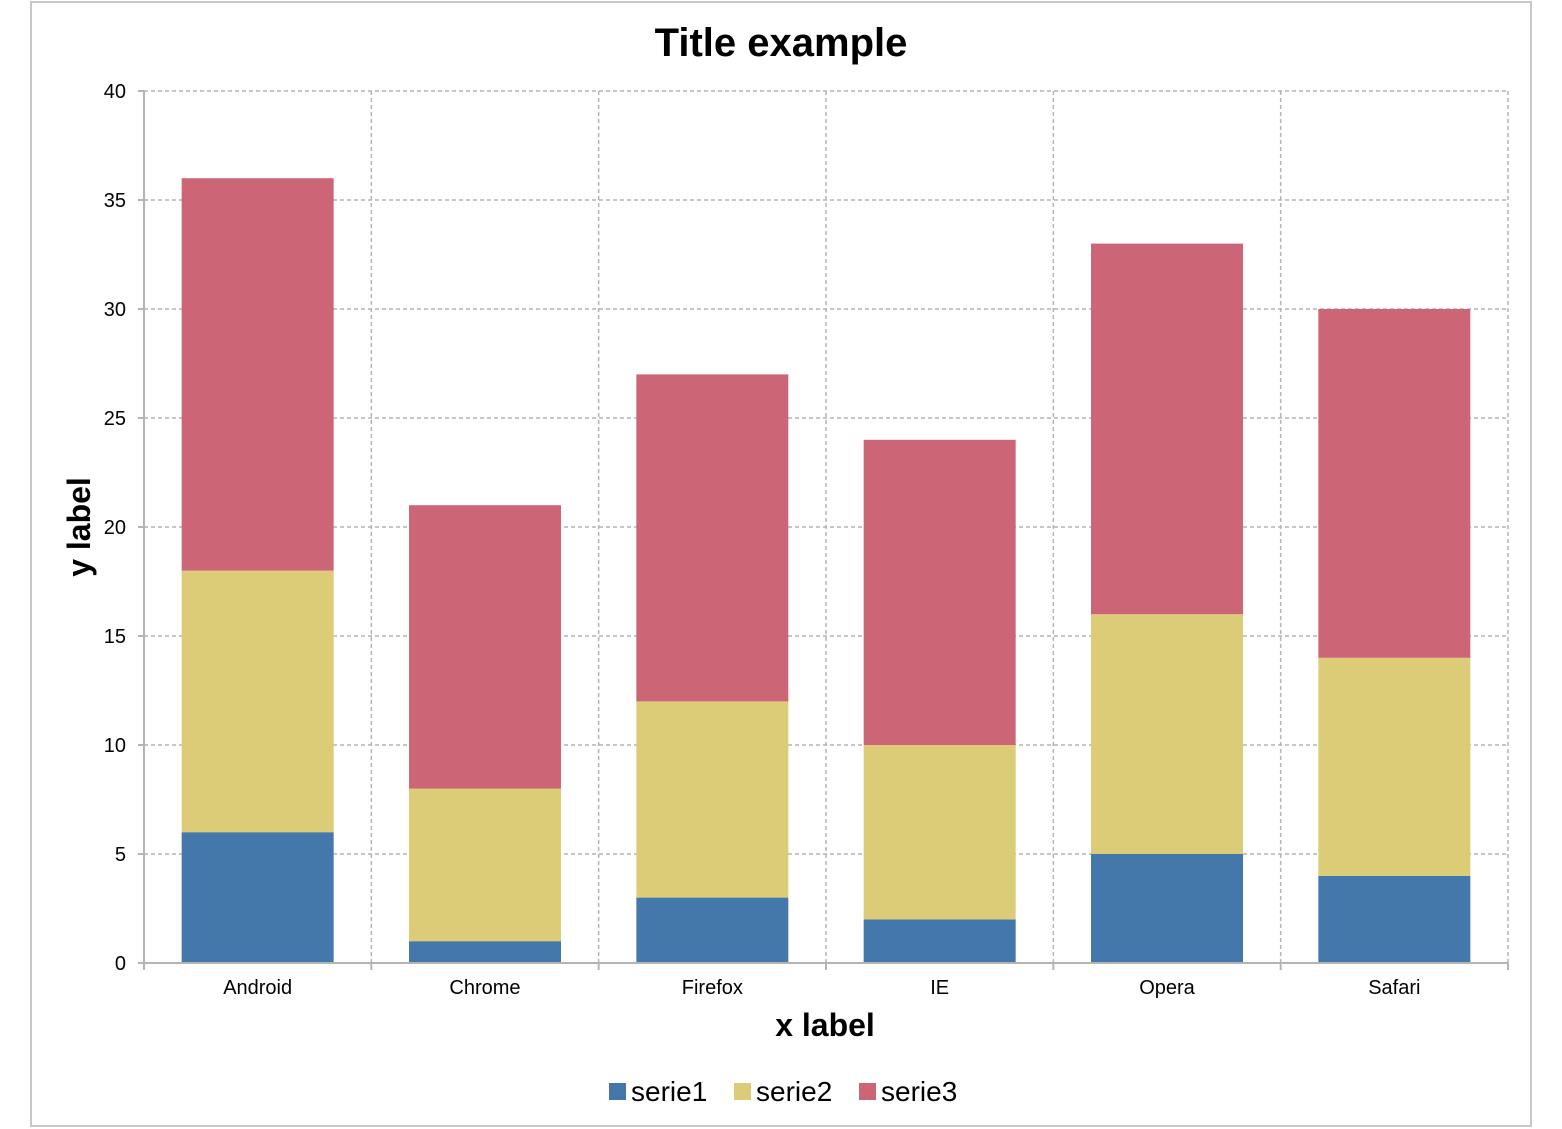 This screenshot has width=1562, height=1129. Describe the element at coordinates (1394, 483) in the screenshot. I see `bar-safari-serie3` at that location.